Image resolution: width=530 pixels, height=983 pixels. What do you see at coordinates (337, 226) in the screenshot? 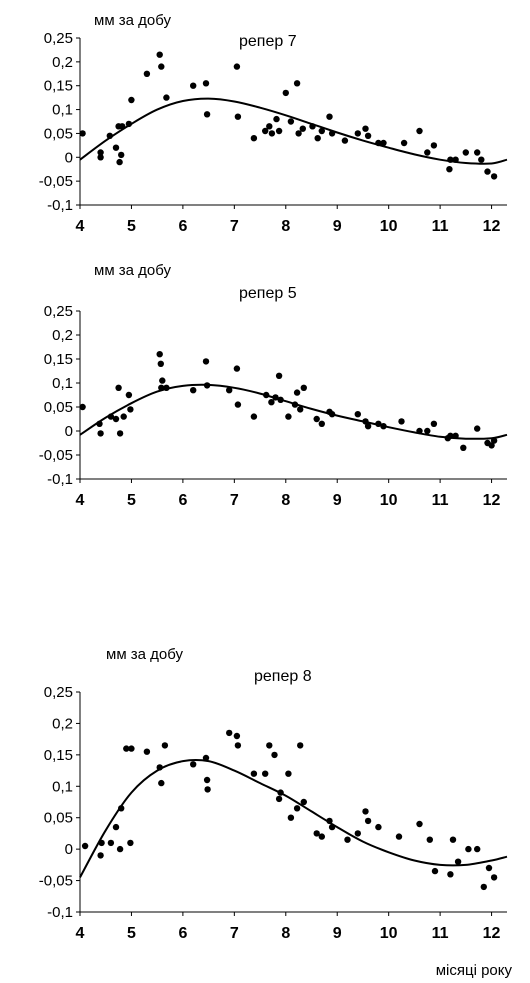
I see `x-tick-label: 9` at bounding box center [337, 226].